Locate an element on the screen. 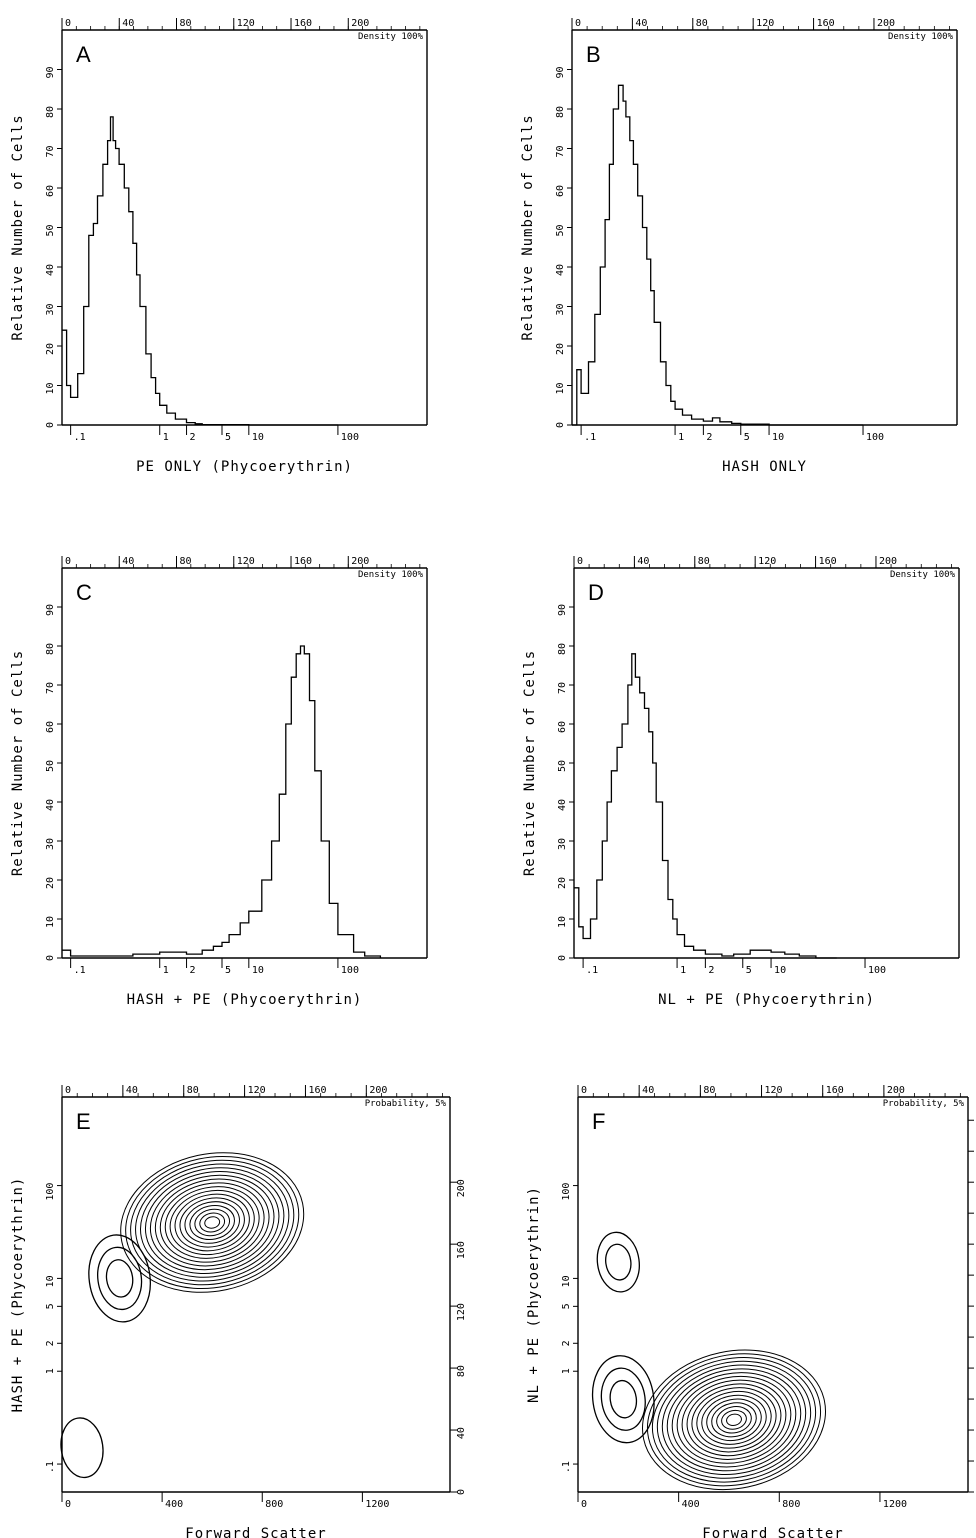  panel-letter: D is located at coordinates (596, 592).